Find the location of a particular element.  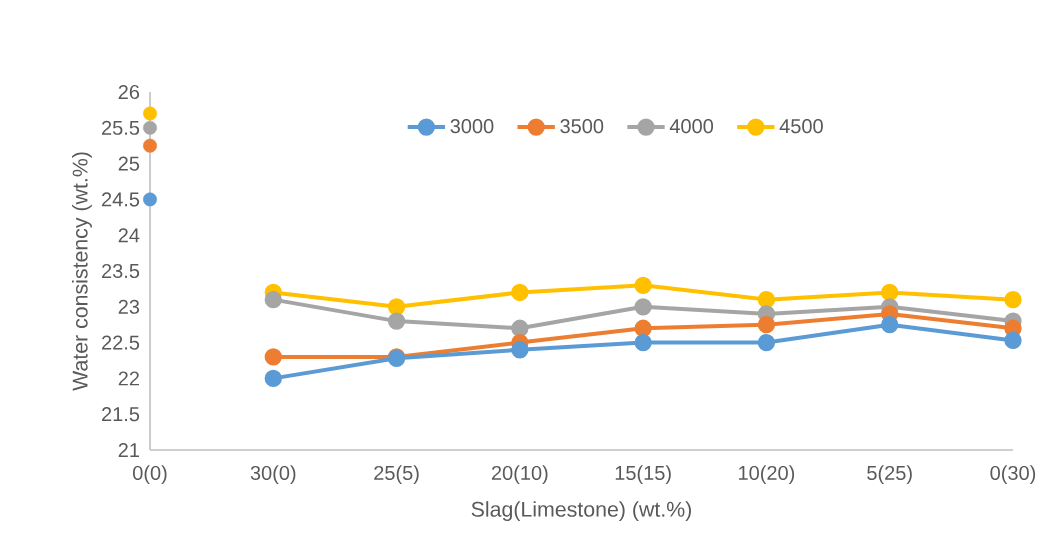

x-tick-label: 30(0) is located at coordinates (273, 474).